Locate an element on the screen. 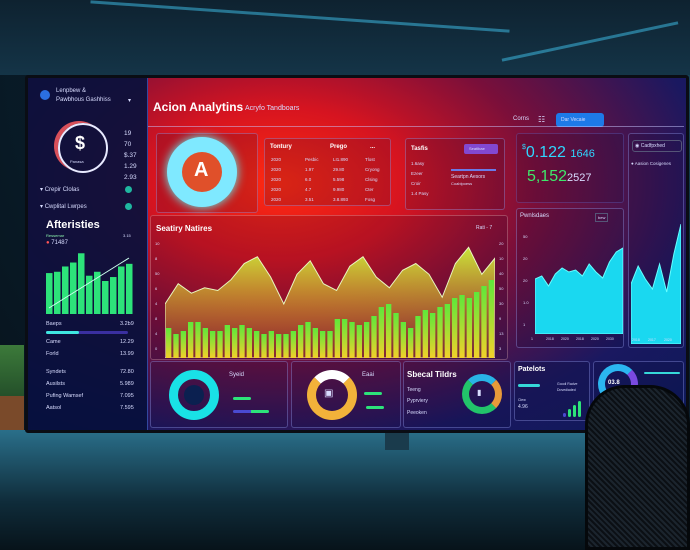  primary-button: Dar Vecaie is located at coordinates (580, 120).